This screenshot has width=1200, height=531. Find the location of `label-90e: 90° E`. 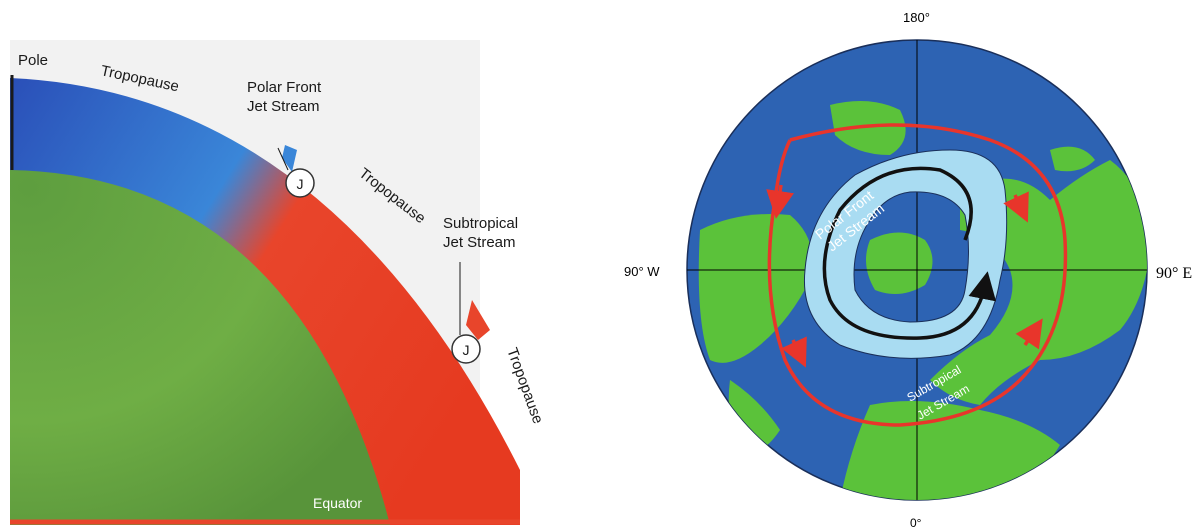

label-90e: 90° E is located at coordinates (1174, 273).